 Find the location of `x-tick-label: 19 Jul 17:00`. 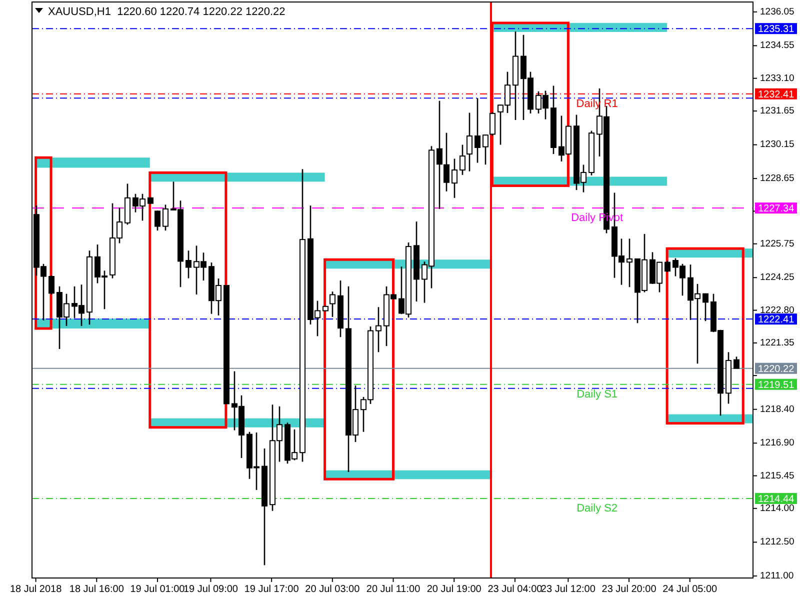

x-tick-label: 19 Jul 17:00 is located at coordinates (272, 590).